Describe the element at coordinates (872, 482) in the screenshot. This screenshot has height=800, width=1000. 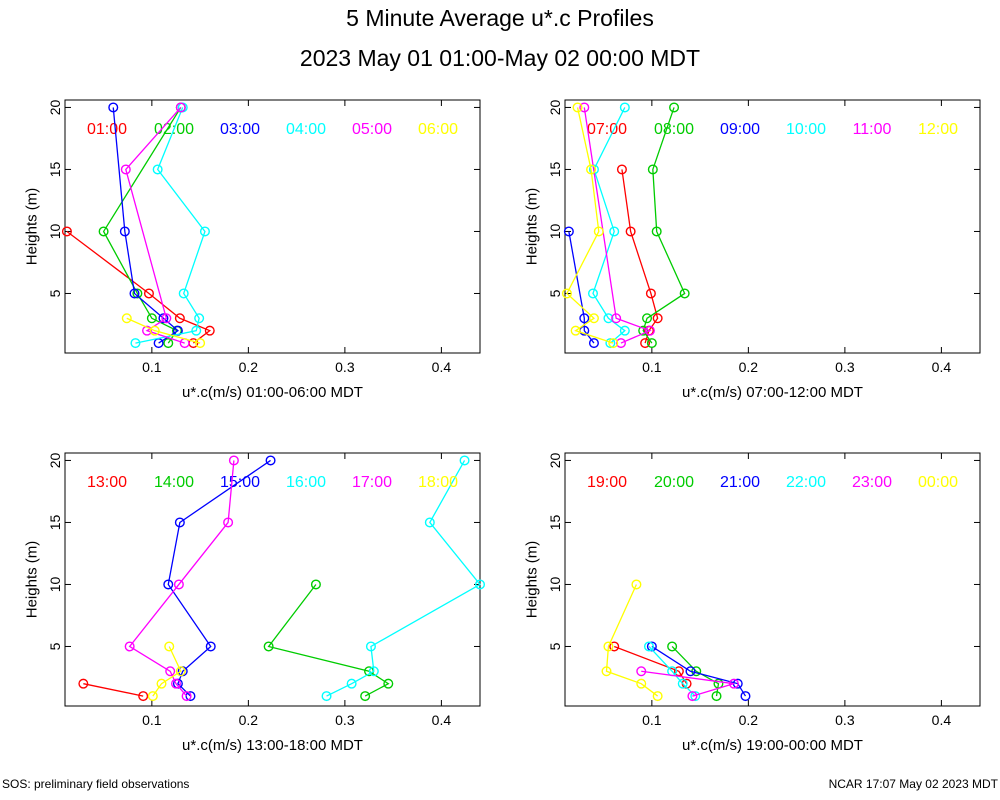
I see `legend-entry: 23:00` at that location.